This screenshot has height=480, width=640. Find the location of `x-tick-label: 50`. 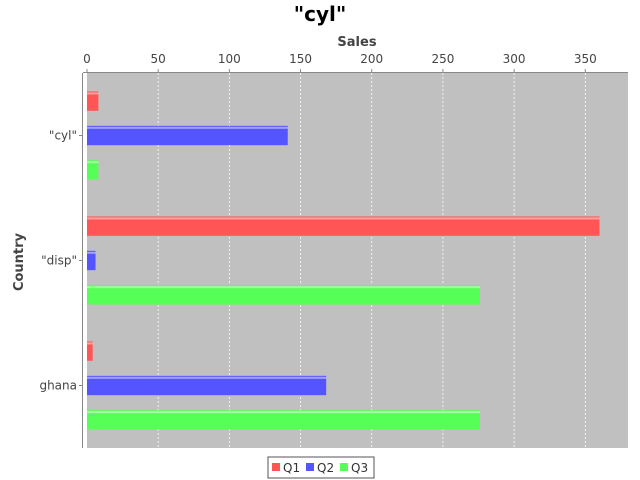

x-tick-label: 50 is located at coordinates (158, 59).